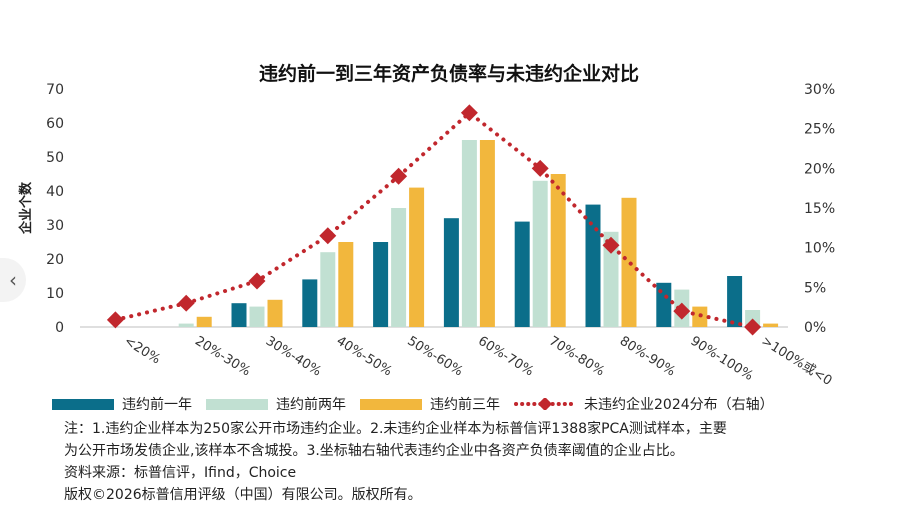 This screenshot has width=898, height=516. What do you see at coordinates (434, 357) in the screenshot?
I see `x-tick-label: 50%-60%` at bounding box center [434, 357].